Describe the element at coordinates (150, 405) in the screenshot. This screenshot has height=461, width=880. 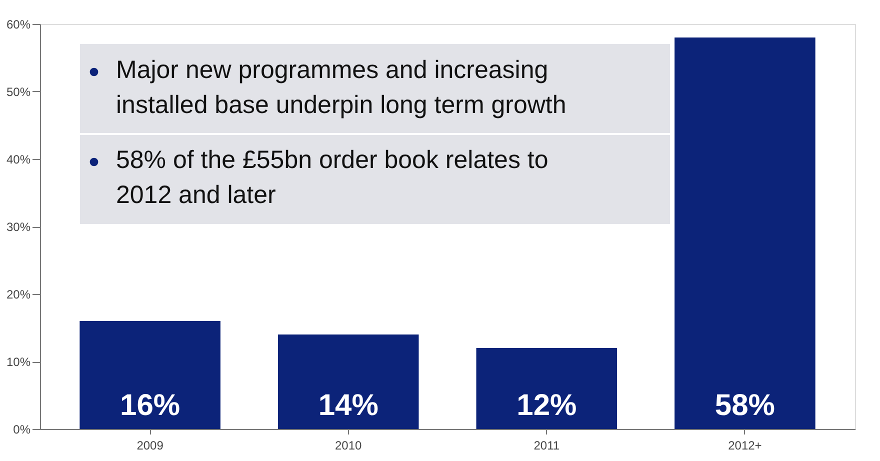
I see `data-label: 16%` at that location.